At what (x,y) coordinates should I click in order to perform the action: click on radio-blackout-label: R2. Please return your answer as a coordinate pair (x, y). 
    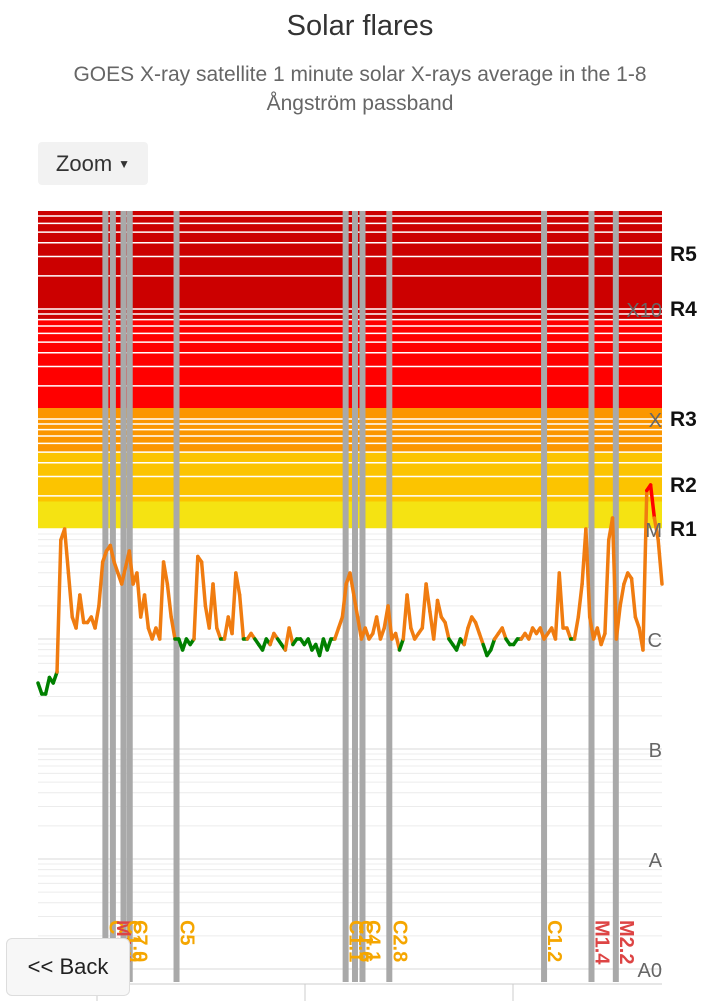
    Looking at the image, I should click on (683, 485).